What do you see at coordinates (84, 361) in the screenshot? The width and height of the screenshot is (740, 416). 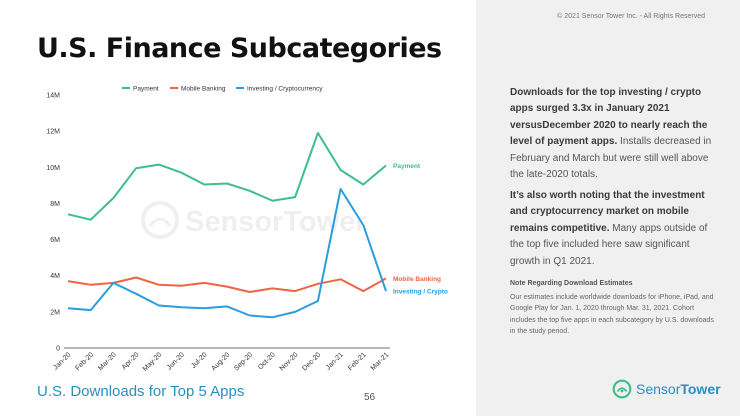 I see `x-tick-label: Feb-20` at bounding box center [84, 361].